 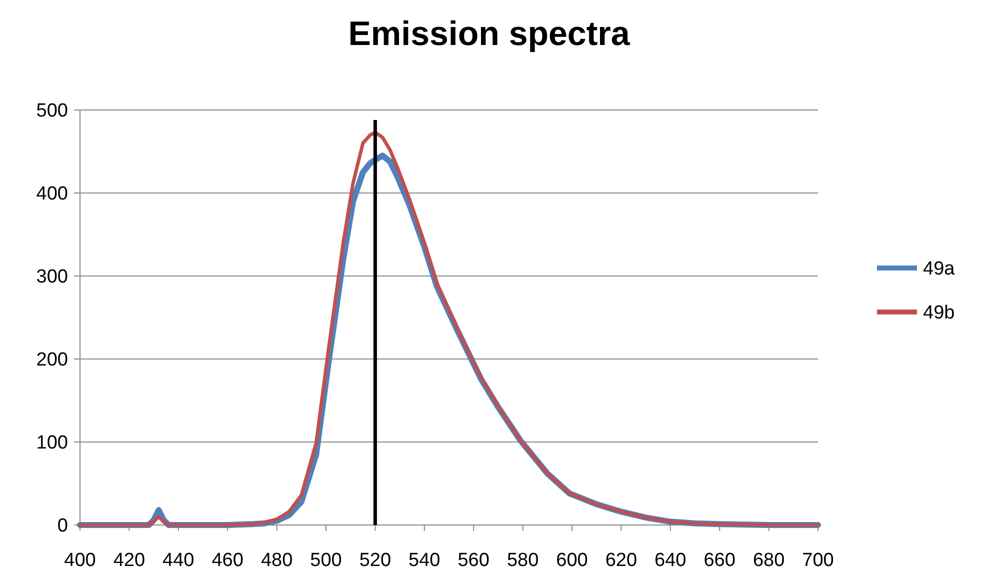 What do you see at coordinates (474, 560) in the screenshot?
I see `x-tick-label: 560` at bounding box center [474, 560].